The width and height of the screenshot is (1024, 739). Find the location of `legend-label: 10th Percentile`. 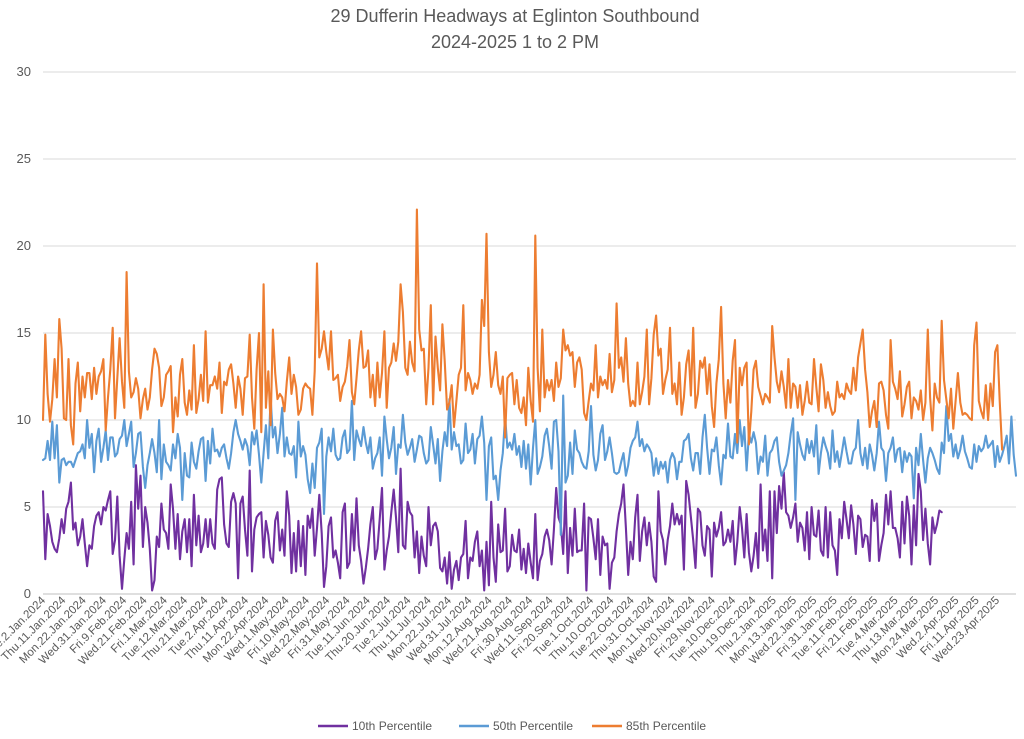

legend-label: 10th Percentile is located at coordinates (392, 726).